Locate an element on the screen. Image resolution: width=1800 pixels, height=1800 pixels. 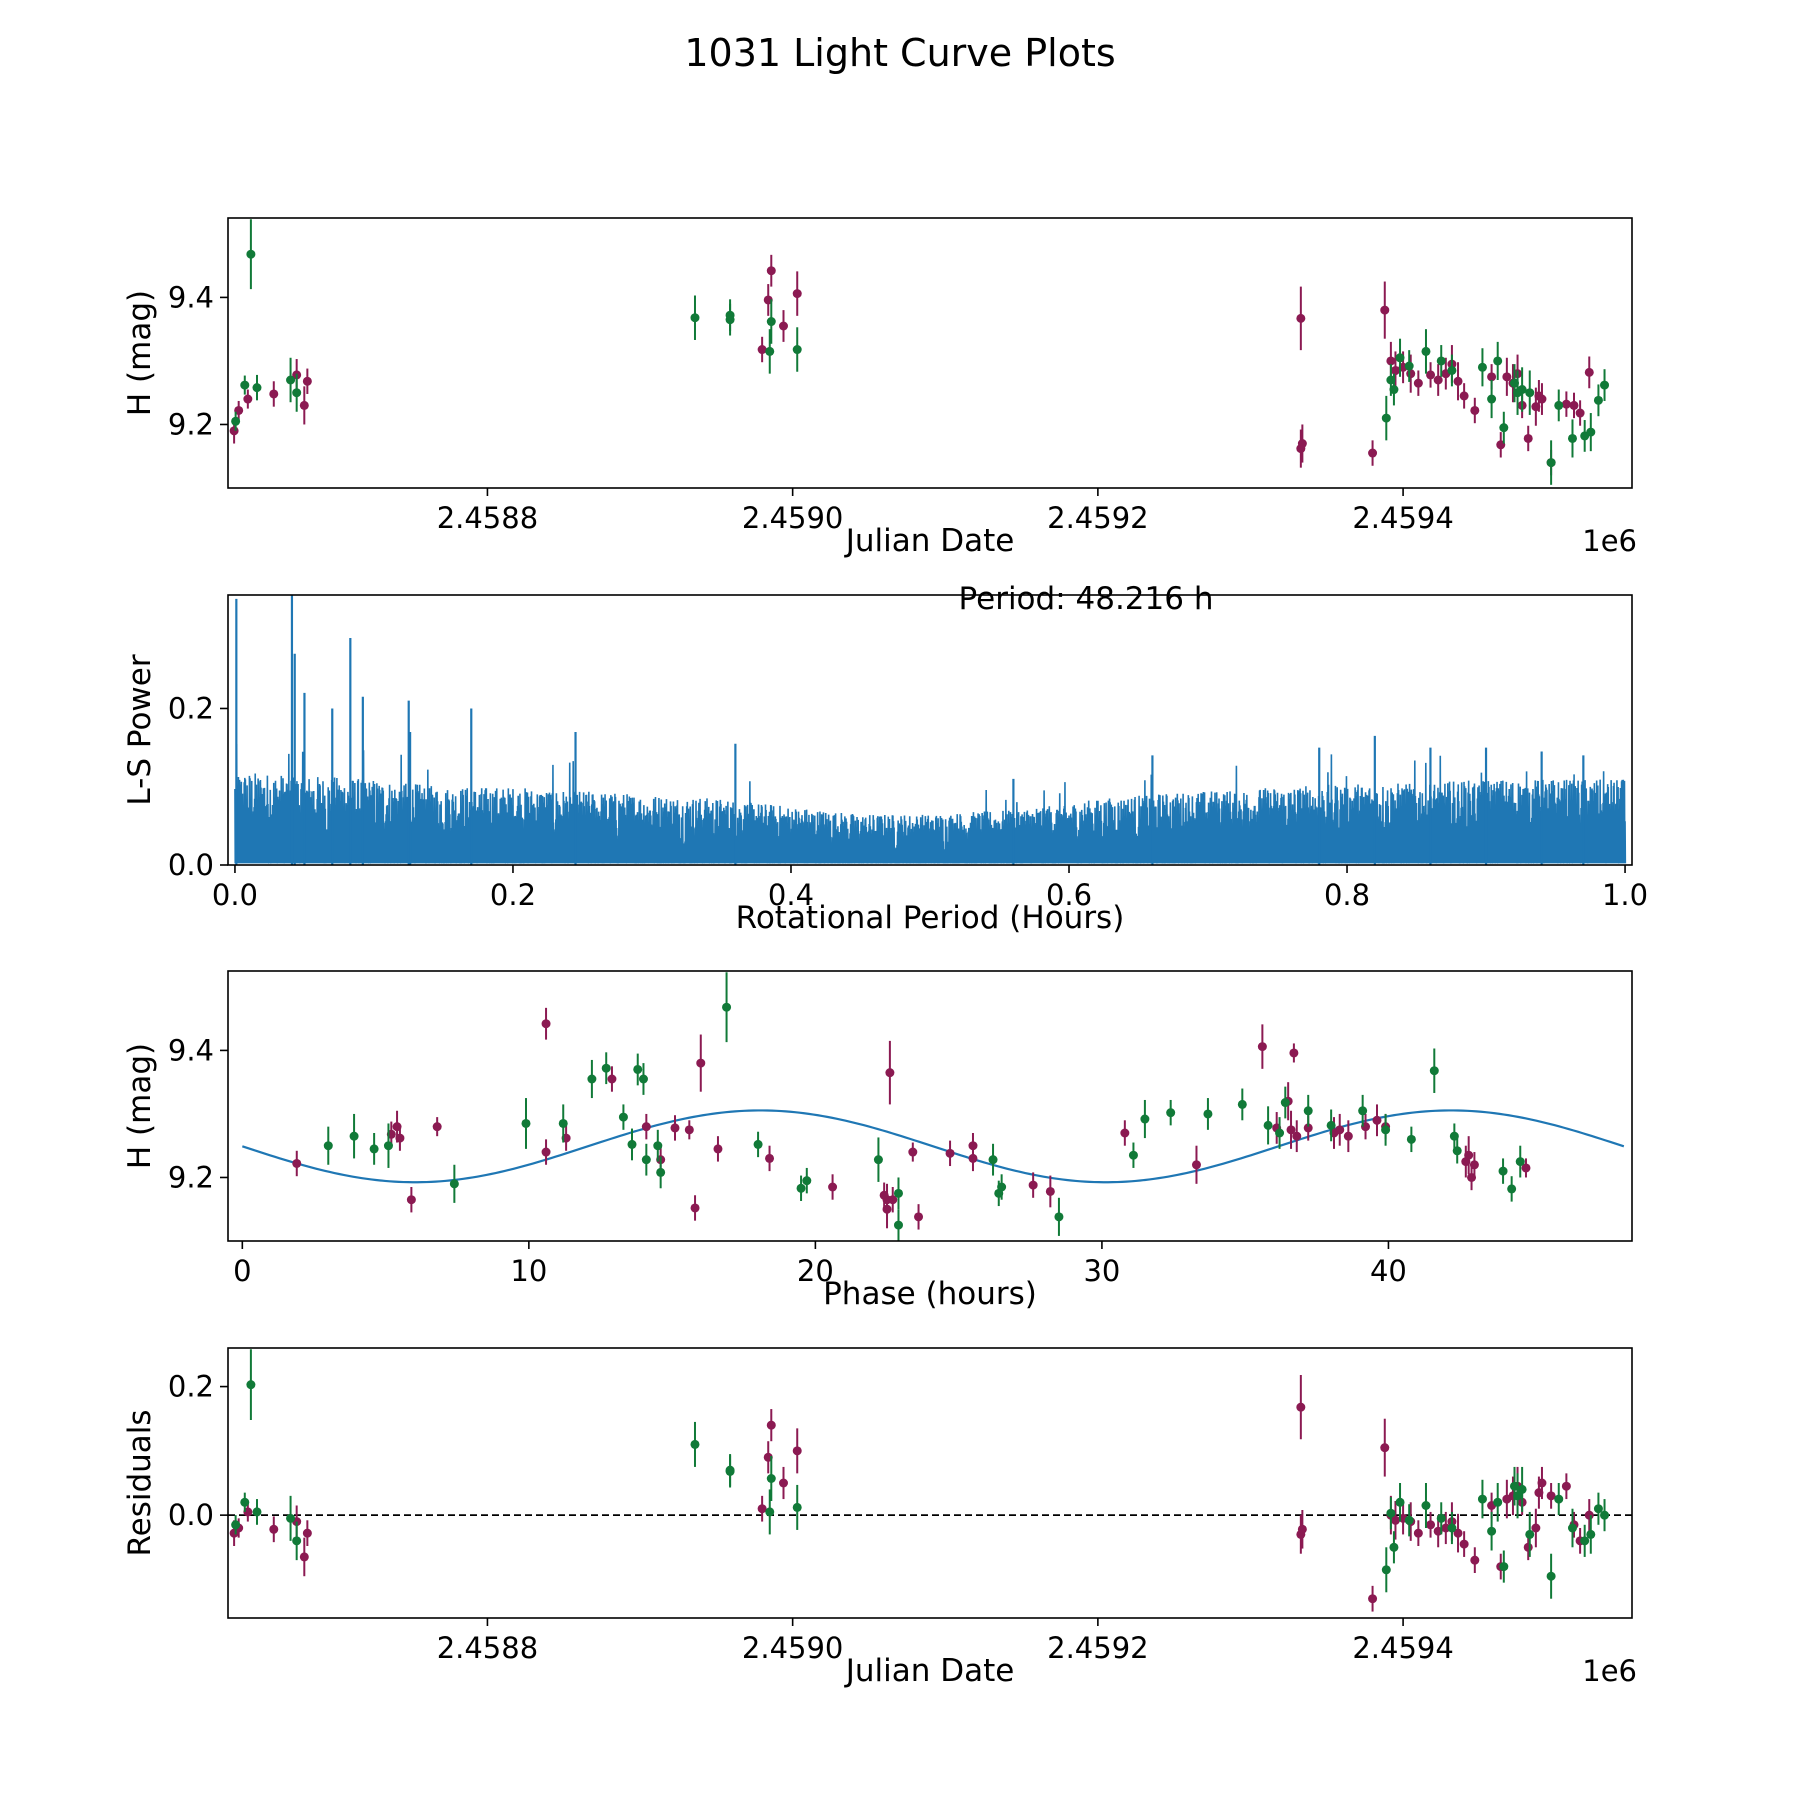
phased-ylabel: H (mag) is located at coordinates (140, 1106).